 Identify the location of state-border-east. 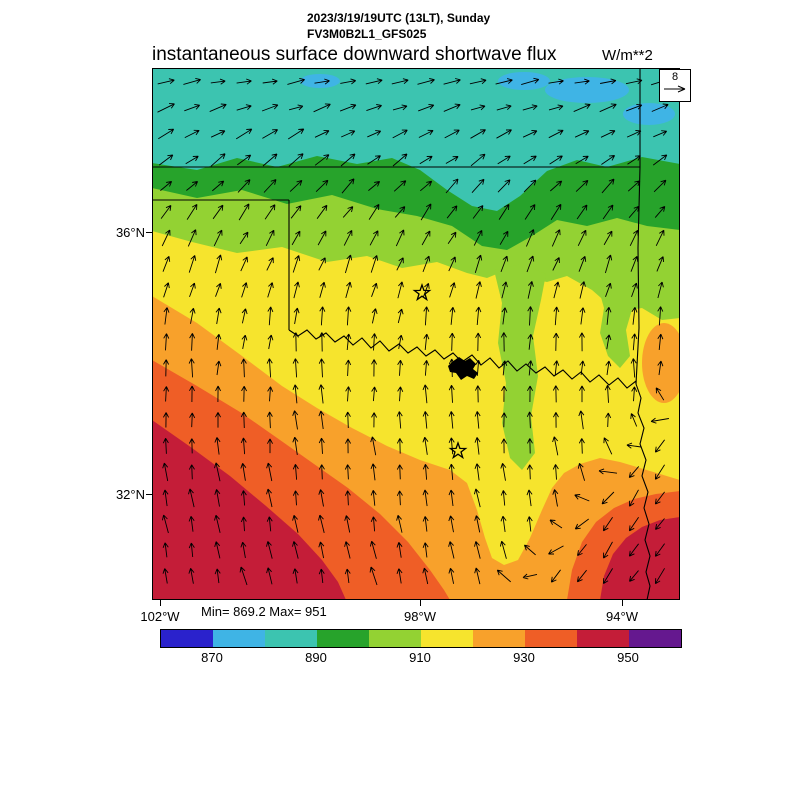
(643, 491).